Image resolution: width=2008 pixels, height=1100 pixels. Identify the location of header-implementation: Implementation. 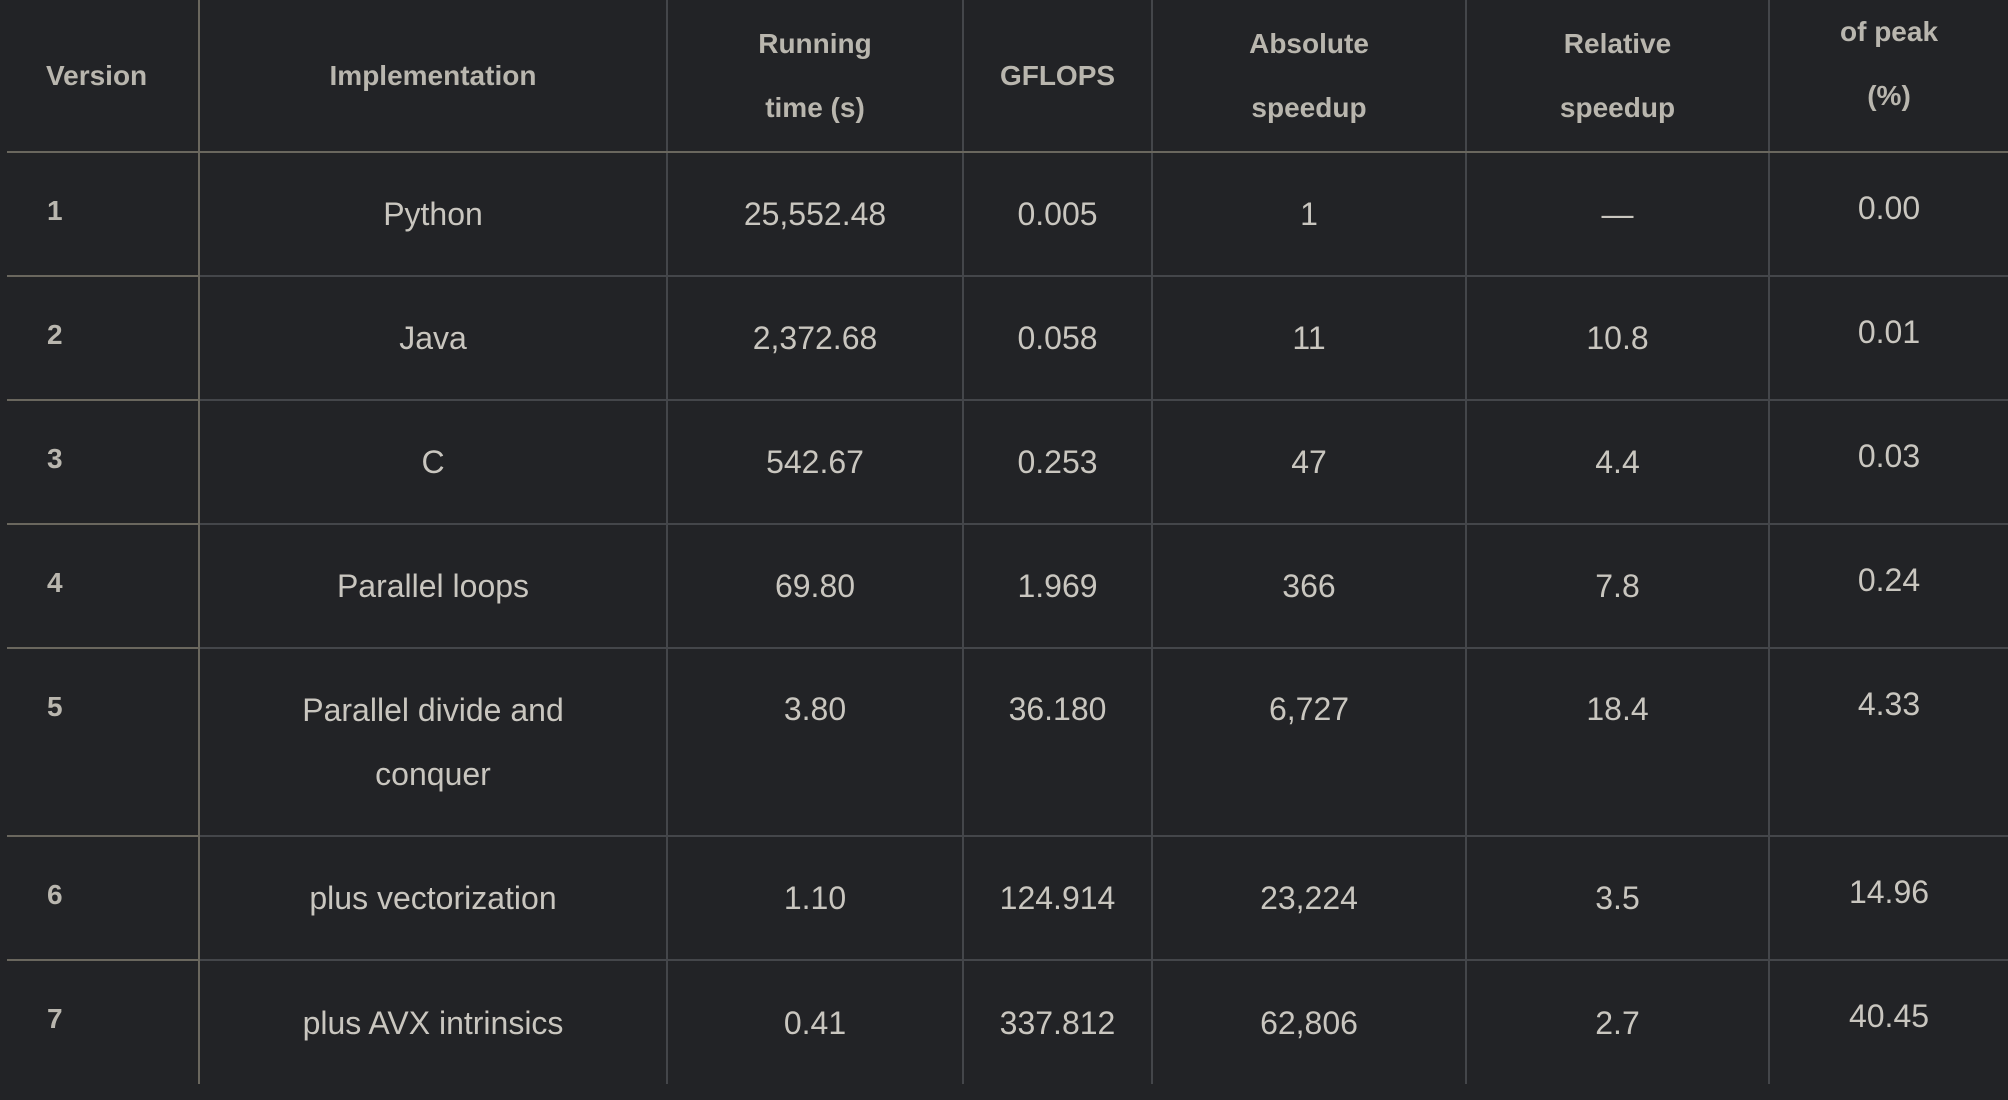
(433, 76).